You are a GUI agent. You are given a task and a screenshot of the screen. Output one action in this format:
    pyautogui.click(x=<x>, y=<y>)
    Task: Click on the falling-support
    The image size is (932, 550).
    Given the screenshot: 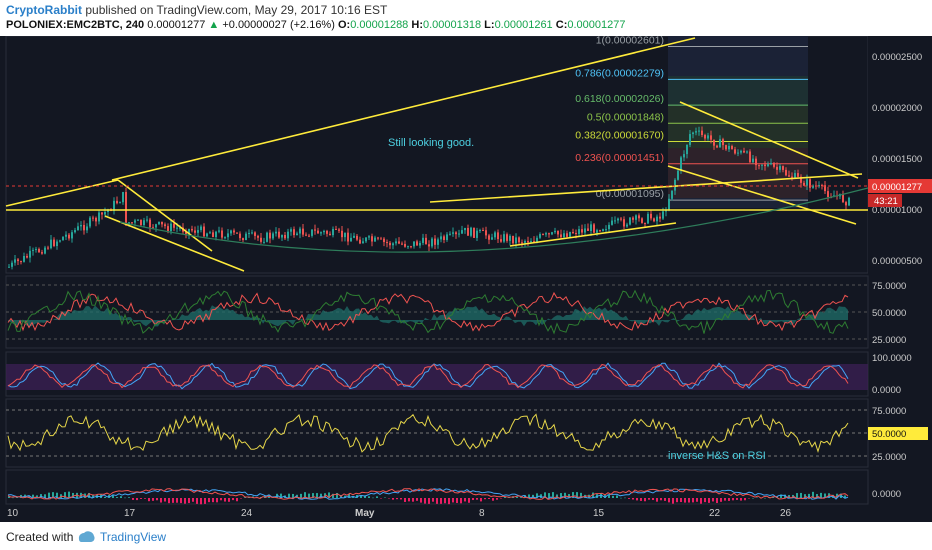 What is the action you would take?
    pyautogui.click(x=762, y=195)
    